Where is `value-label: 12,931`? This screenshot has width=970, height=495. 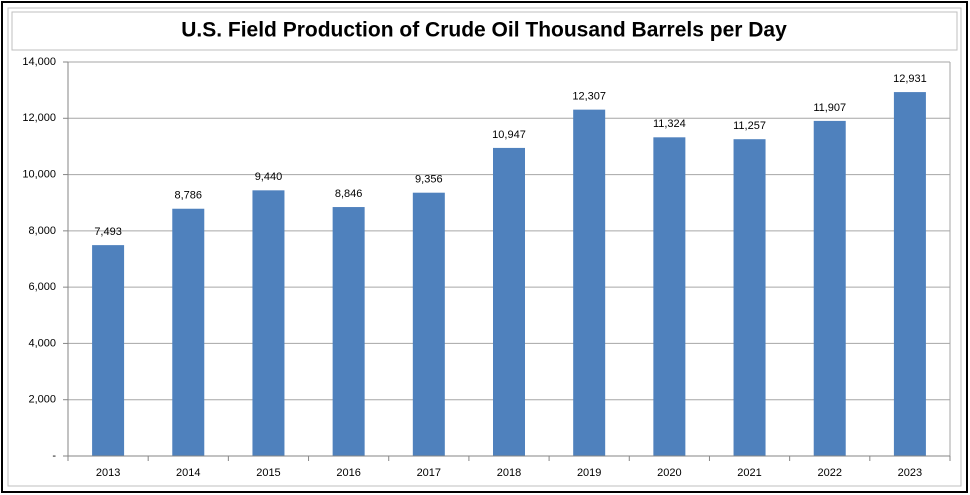
value-label: 12,931 is located at coordinates (910, 79).